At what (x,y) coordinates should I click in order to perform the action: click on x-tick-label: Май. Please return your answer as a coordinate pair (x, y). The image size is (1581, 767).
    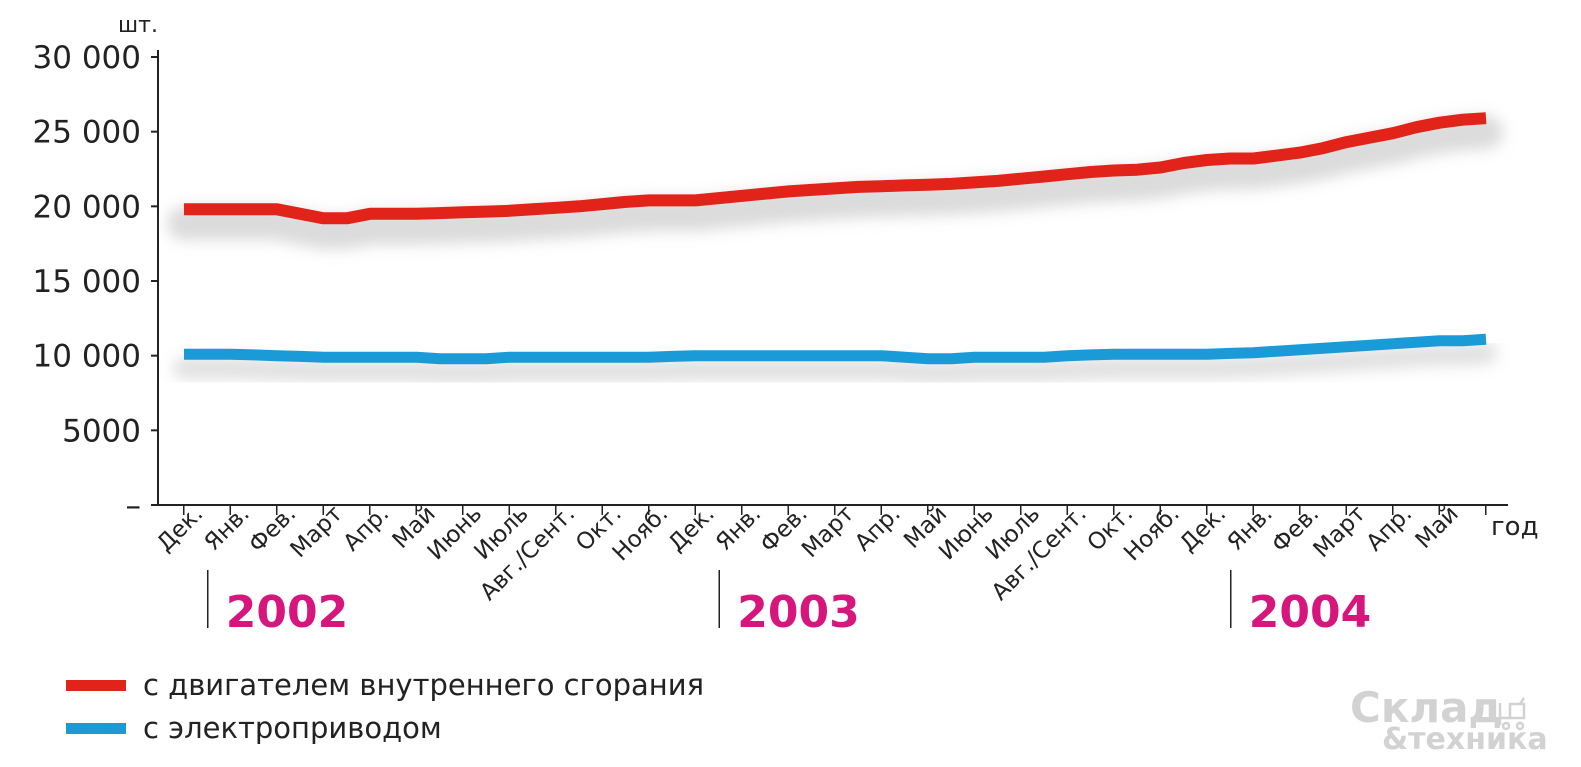
    Looking at the image, I should click on (1437, 527).